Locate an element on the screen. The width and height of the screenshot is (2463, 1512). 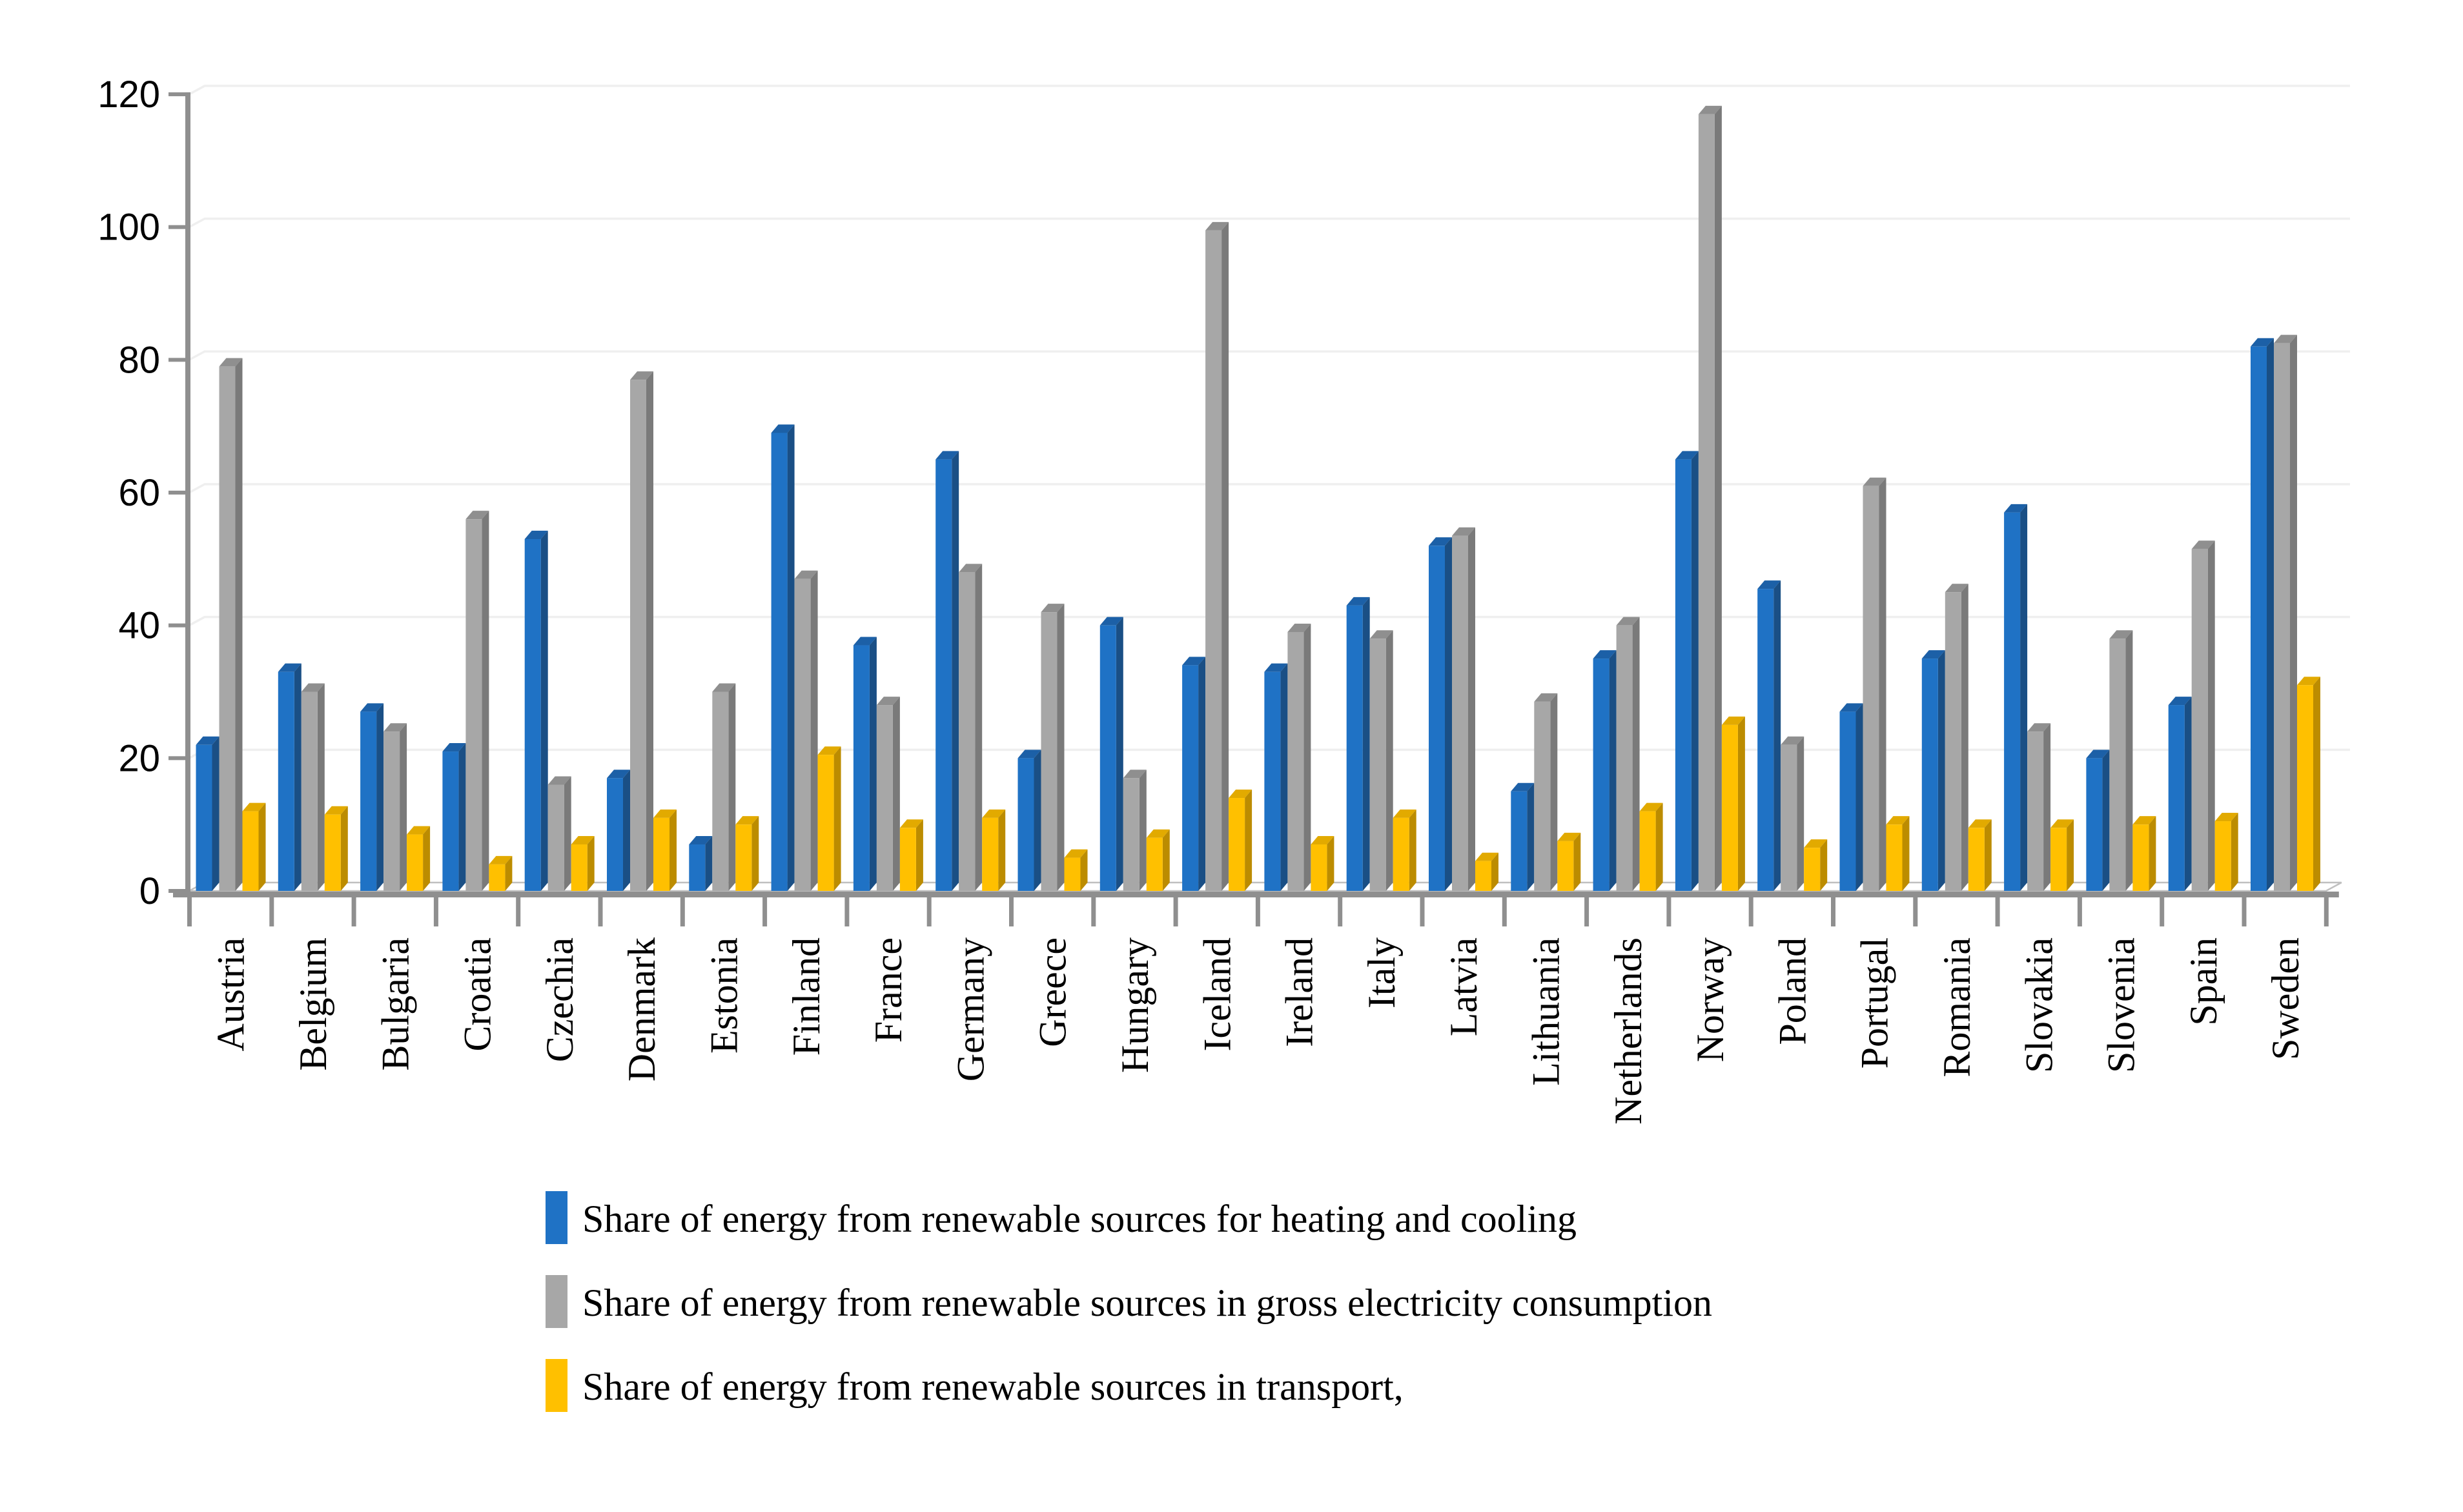
bar-top-Iceland-series2 is located at coordinates (1217, 225).